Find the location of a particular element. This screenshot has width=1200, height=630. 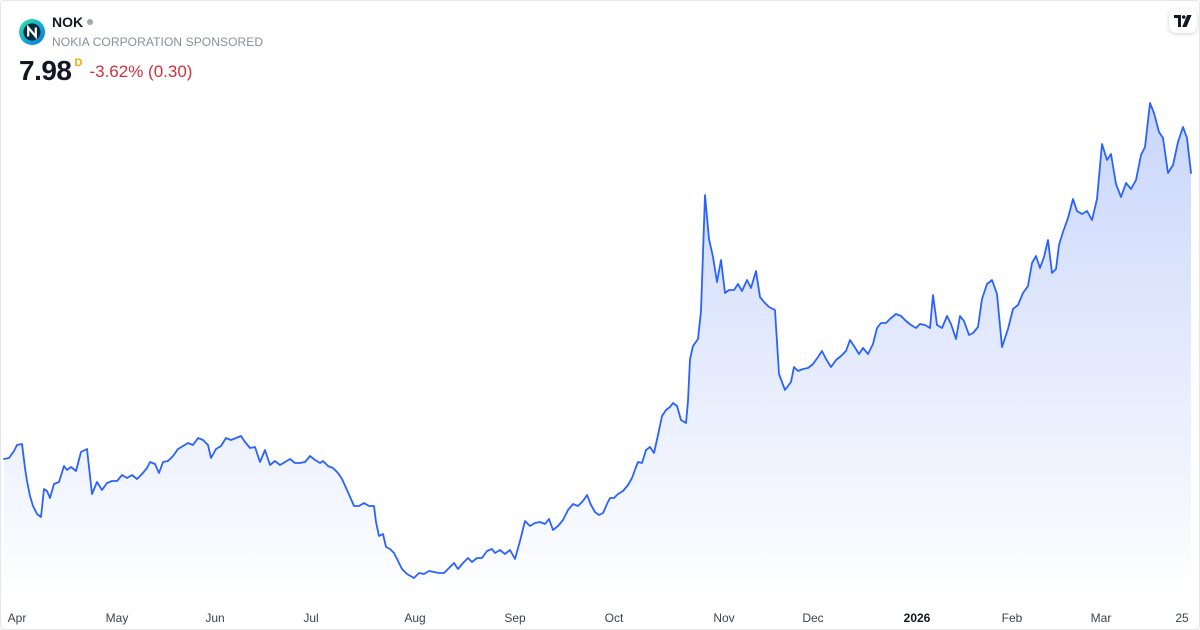

market-status-dot is located at coordinates (90, 22).